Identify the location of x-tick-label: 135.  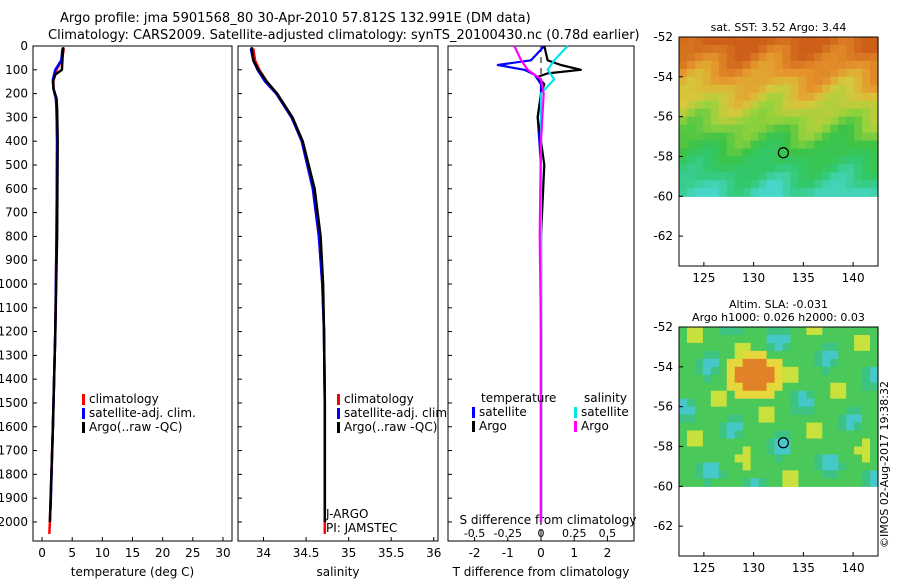
(803, 568).